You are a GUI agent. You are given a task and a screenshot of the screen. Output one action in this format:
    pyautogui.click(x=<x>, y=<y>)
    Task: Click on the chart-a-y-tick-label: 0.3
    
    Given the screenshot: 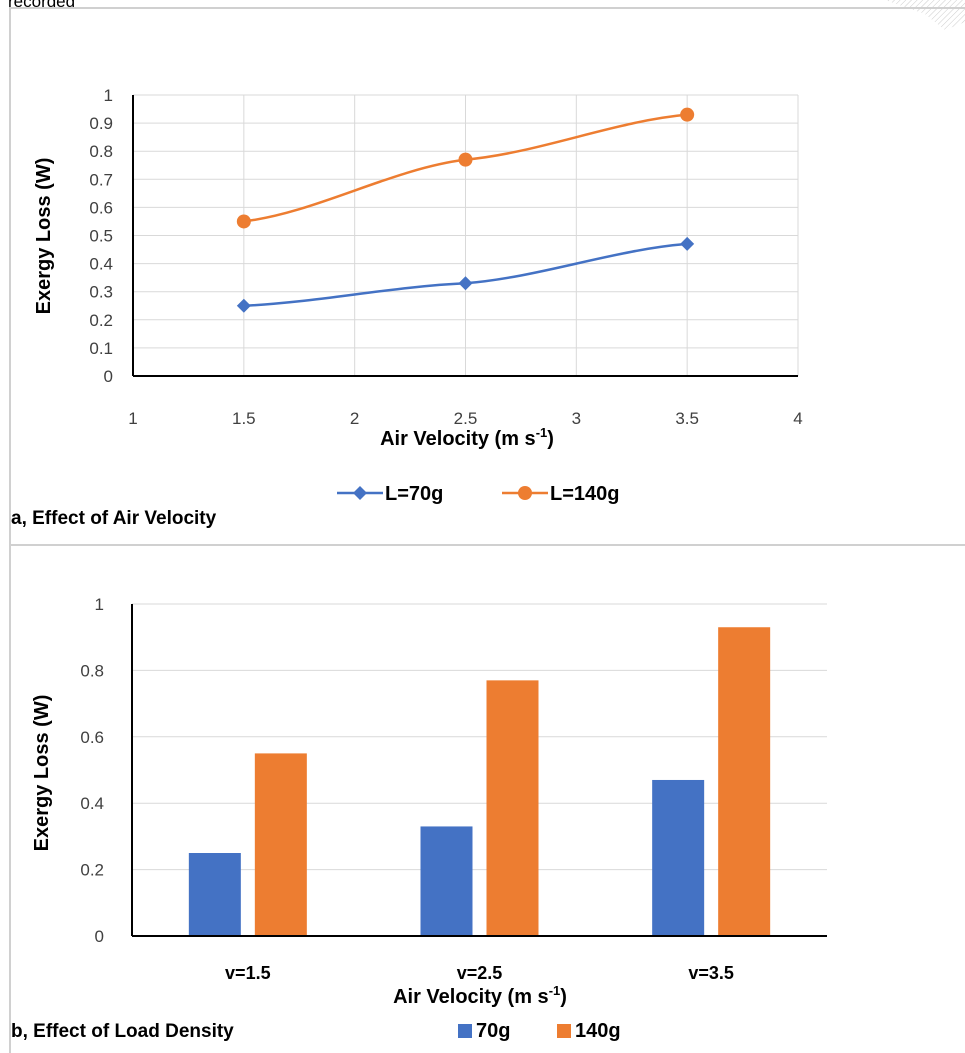 What is the action you would take?
    pyautogui.click(x=101, y=292)
    